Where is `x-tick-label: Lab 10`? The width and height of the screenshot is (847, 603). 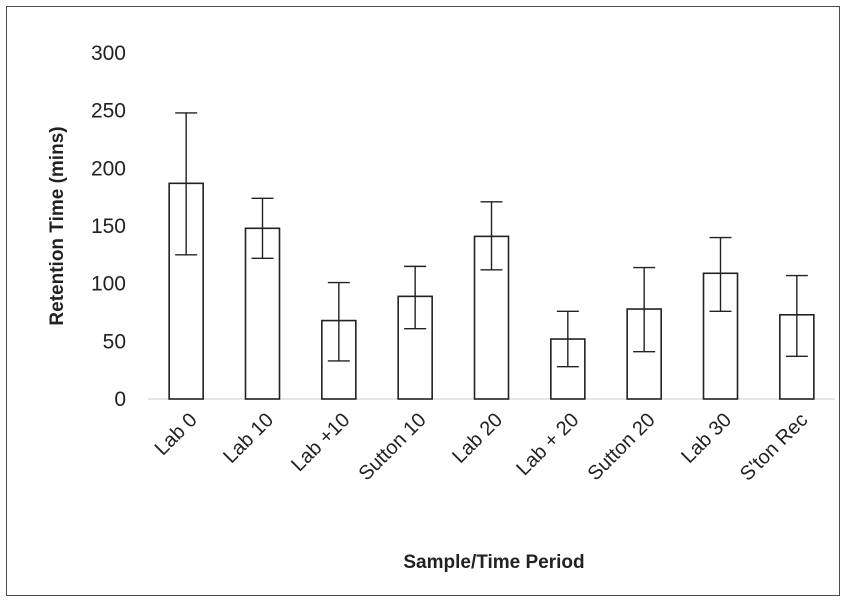 x-tick-label: Lab 10 is located at coordinates (248, 438).